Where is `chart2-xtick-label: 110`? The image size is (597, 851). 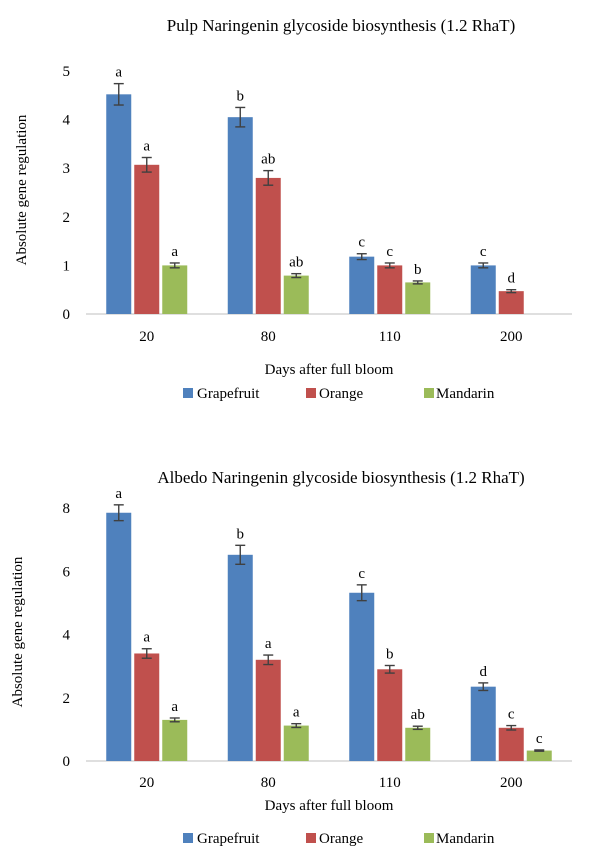 chart2-xtick-label: 110 is located at coordinates (390, 783).